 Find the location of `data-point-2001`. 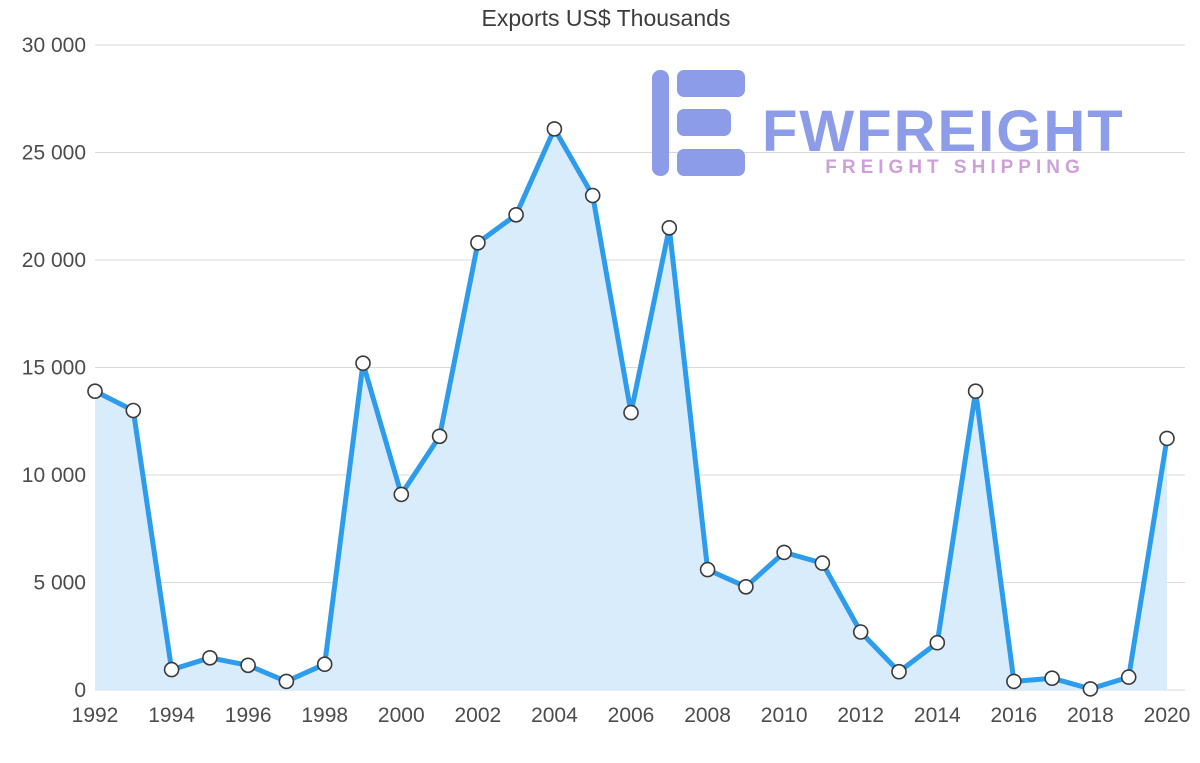

data-point-2001 is located at coordinates (439, 436).